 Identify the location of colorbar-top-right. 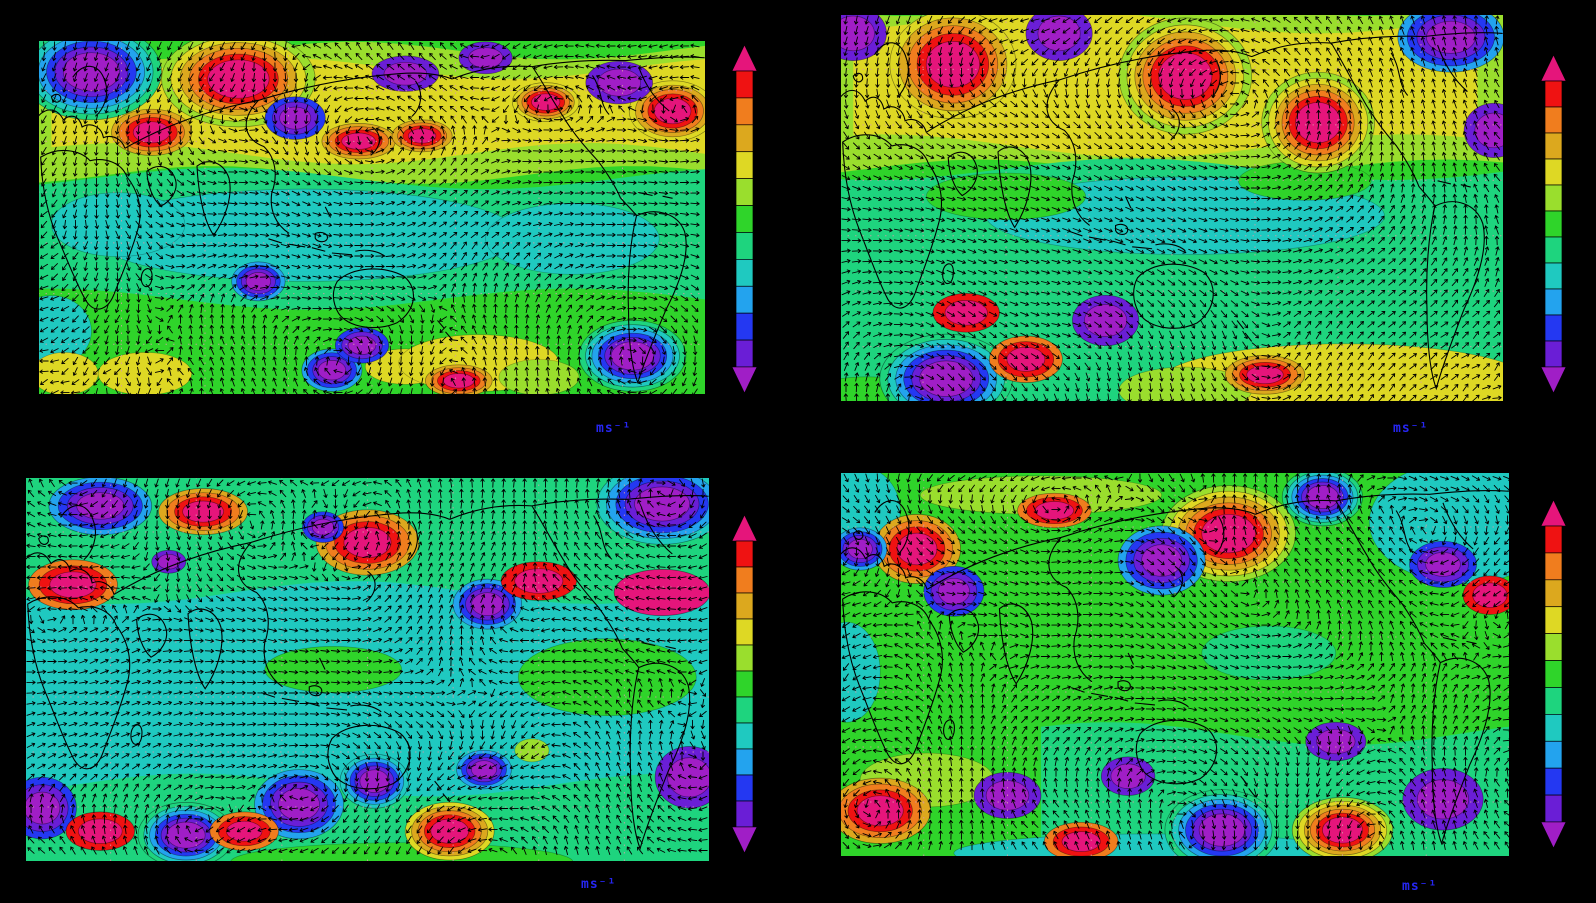
(1553, 224).